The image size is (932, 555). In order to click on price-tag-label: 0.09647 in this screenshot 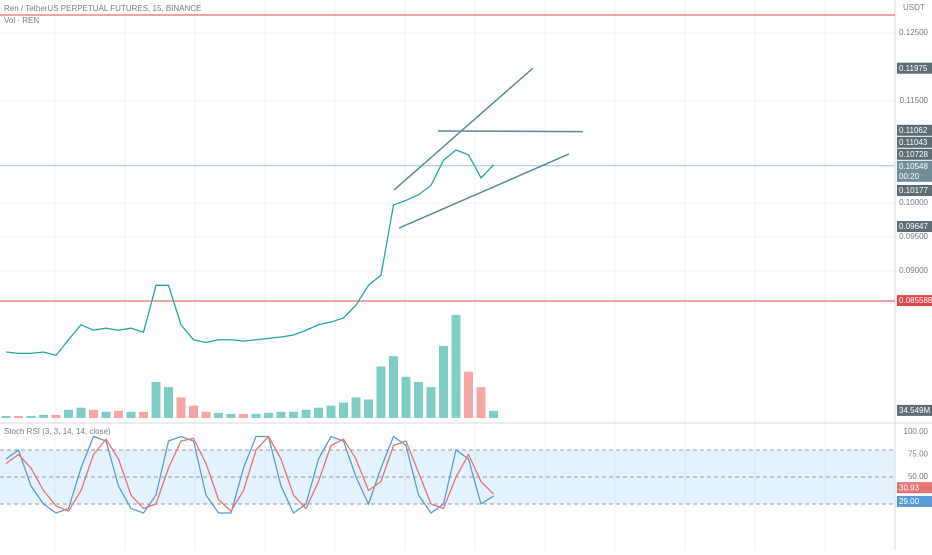, I will do `click(913, 226)`.